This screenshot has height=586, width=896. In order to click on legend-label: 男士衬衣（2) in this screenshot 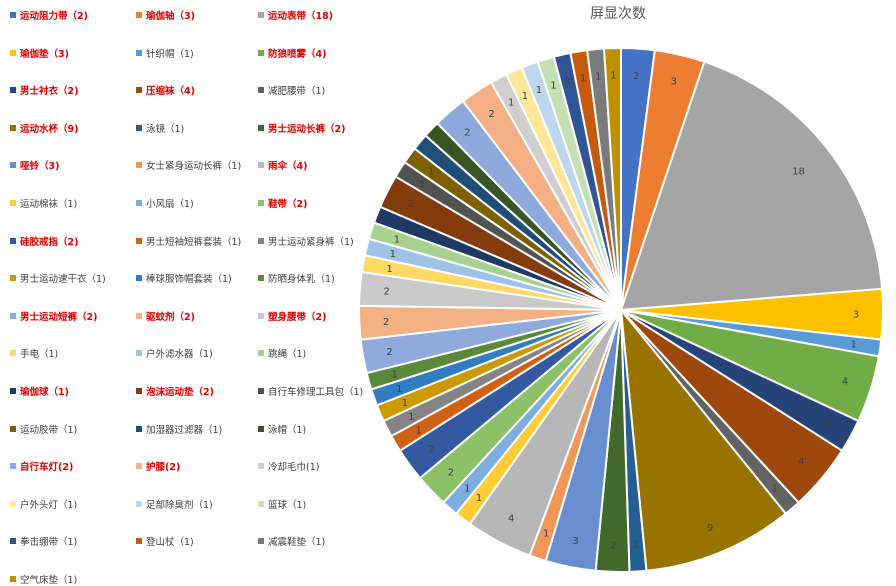, I will do `click(49, 92)`.